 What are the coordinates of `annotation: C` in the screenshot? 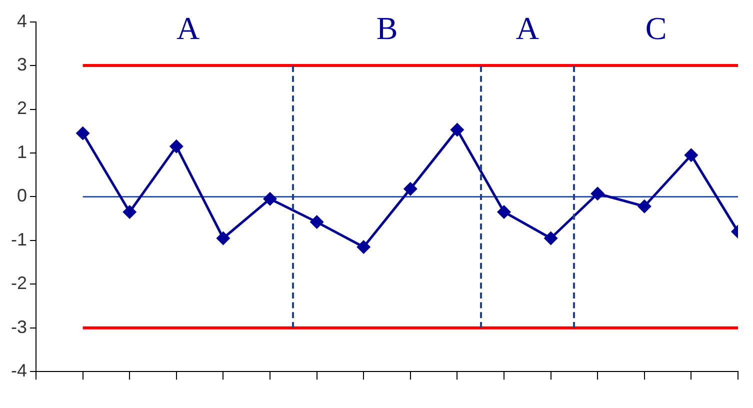 It's located at (656, 28).